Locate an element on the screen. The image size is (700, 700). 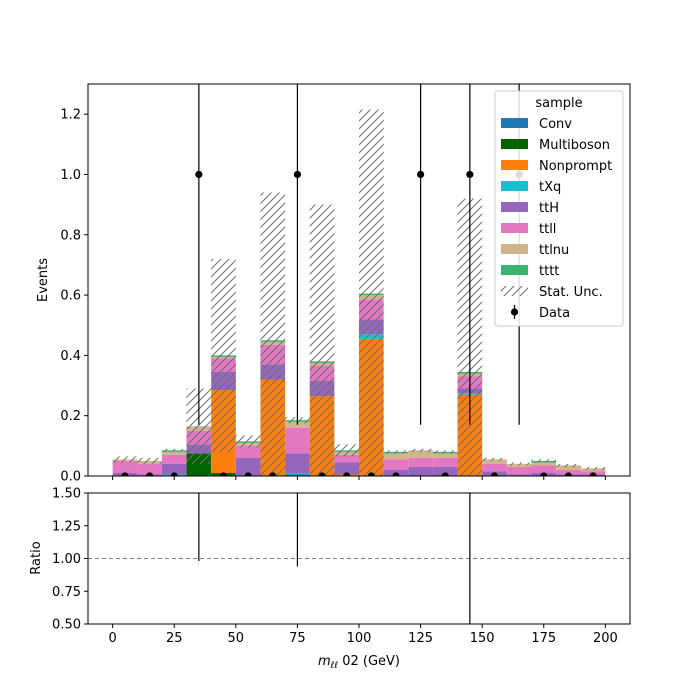
ratio-y-axis-label: Ratio is located at coordinates (36, 557).